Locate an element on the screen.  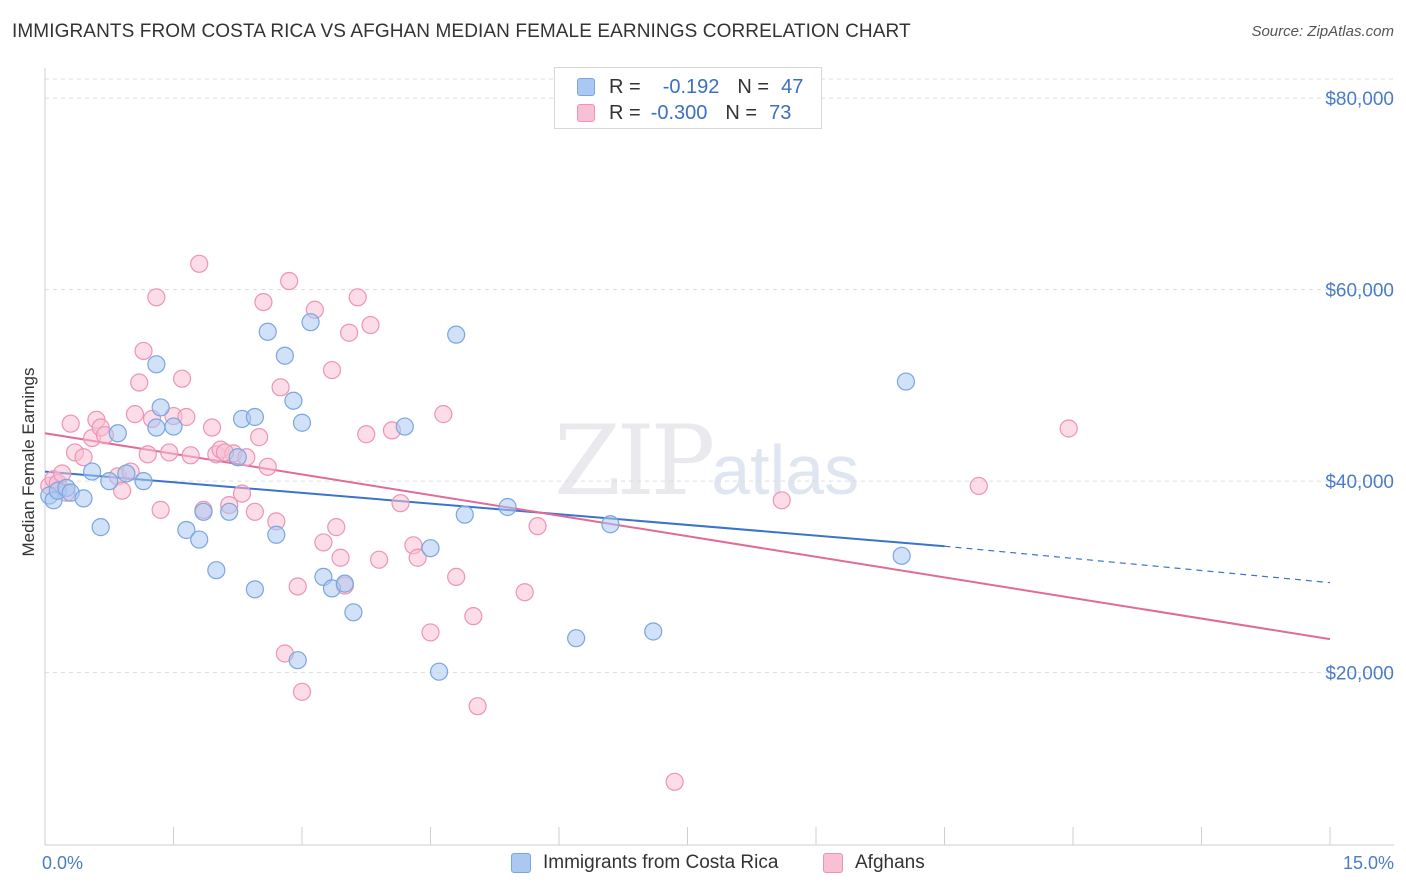
y-tick-label: $40,000 is located at coordinates (1359, 482).